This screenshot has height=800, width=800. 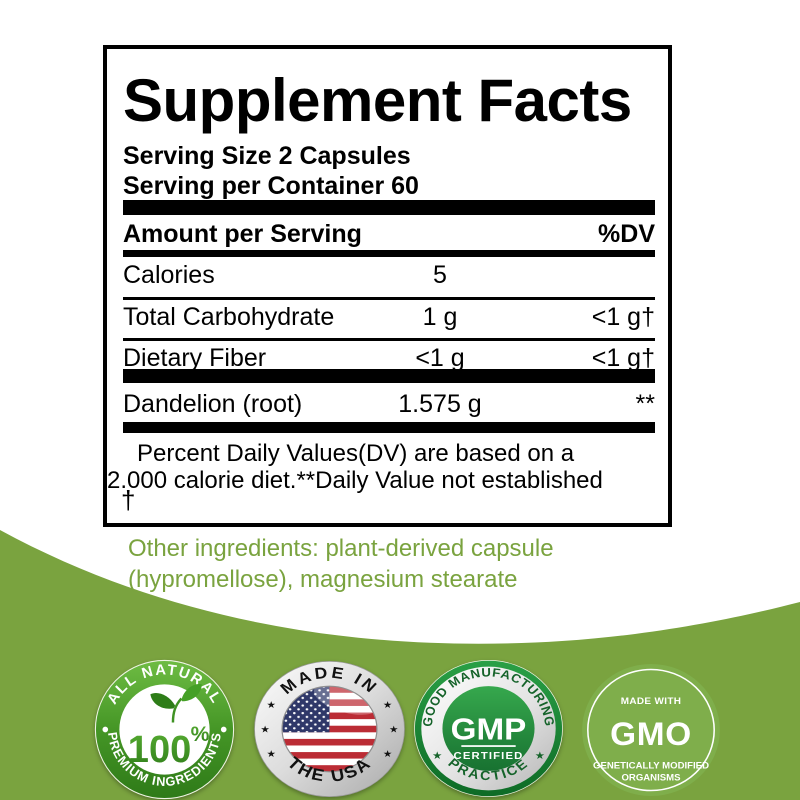 What do you see at coordinates (169, 275) in the screenshot?
I see `nutrient-name: Calories` at bounding box center [169, 275].